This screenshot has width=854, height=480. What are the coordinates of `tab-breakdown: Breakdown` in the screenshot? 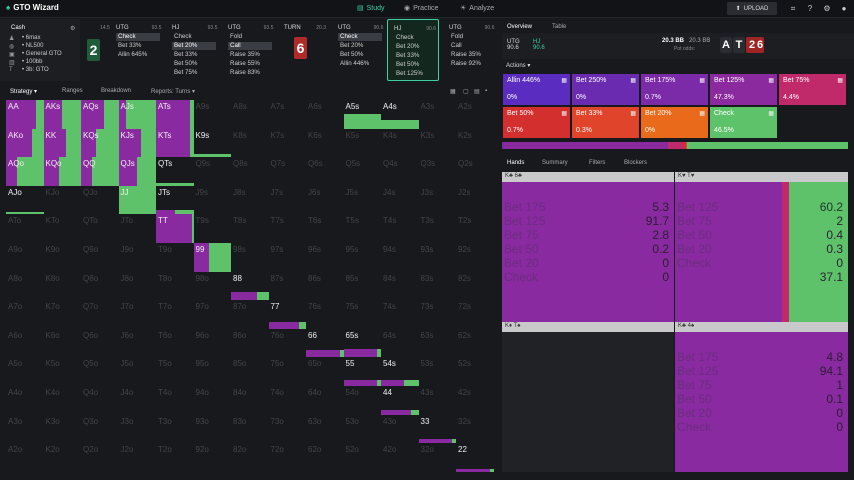 It's located at (116, 91).